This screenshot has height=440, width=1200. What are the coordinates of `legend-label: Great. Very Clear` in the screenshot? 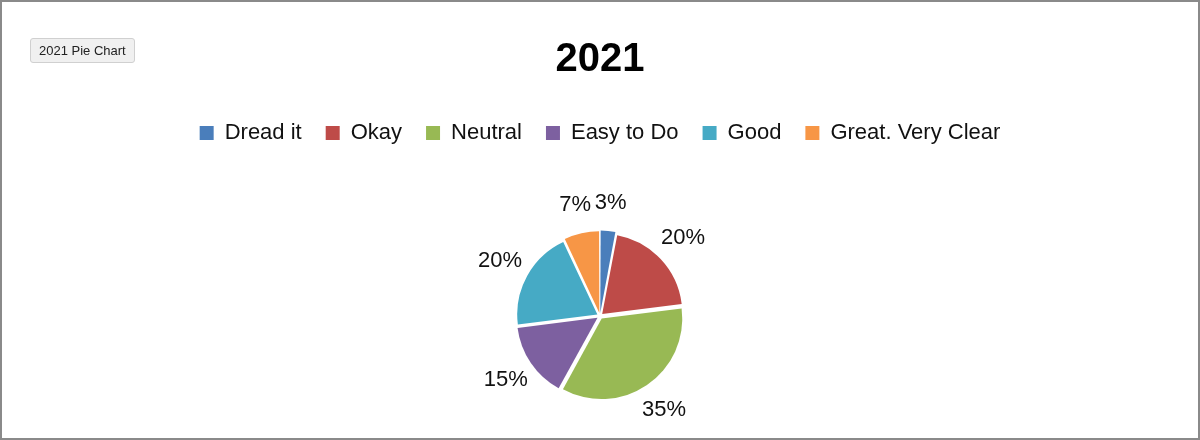 It's located at (915, 132).